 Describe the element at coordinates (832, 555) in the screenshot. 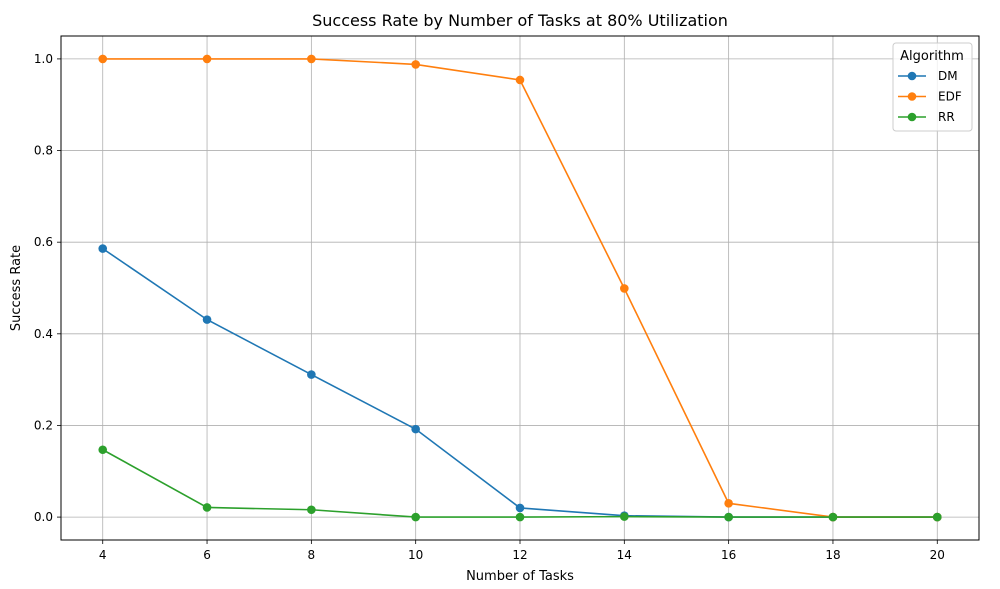

I see `x-tick-label: 18` at that location.